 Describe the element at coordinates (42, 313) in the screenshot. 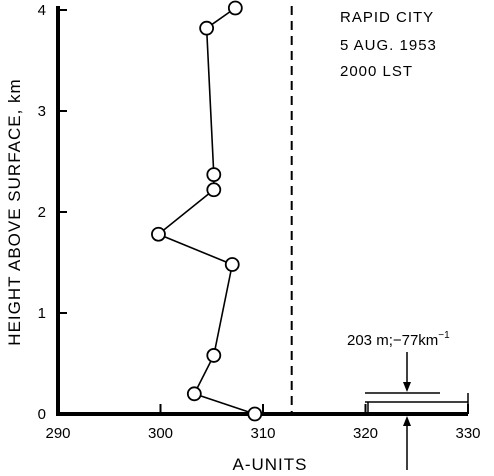

I see `y-tick-label: 1` at that location.